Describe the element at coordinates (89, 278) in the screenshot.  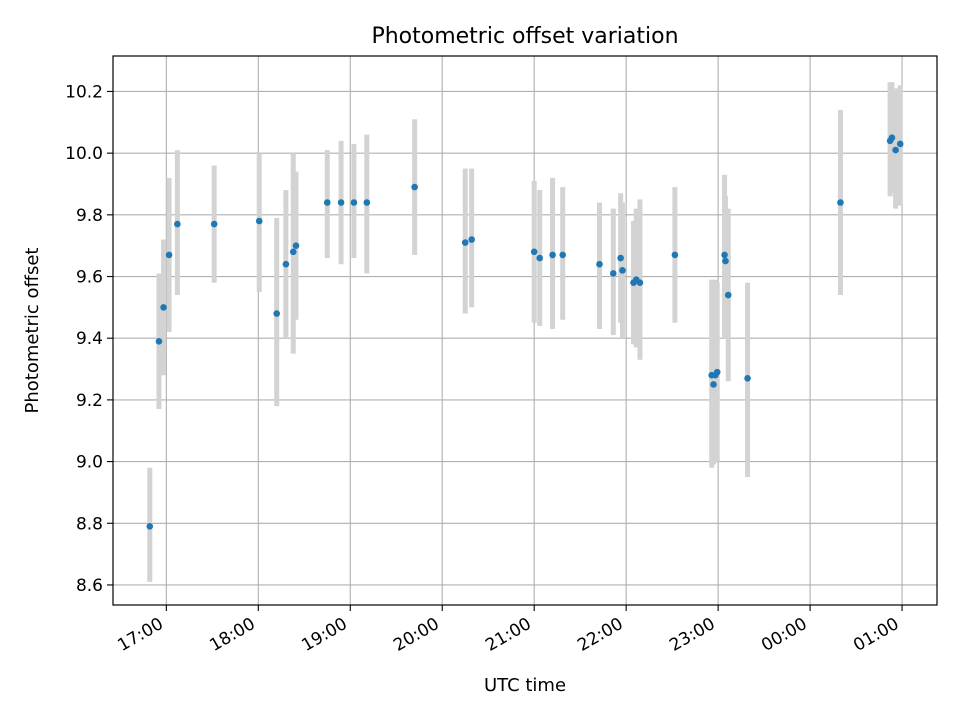
I see `y-tick-label: 9.6` at that location.